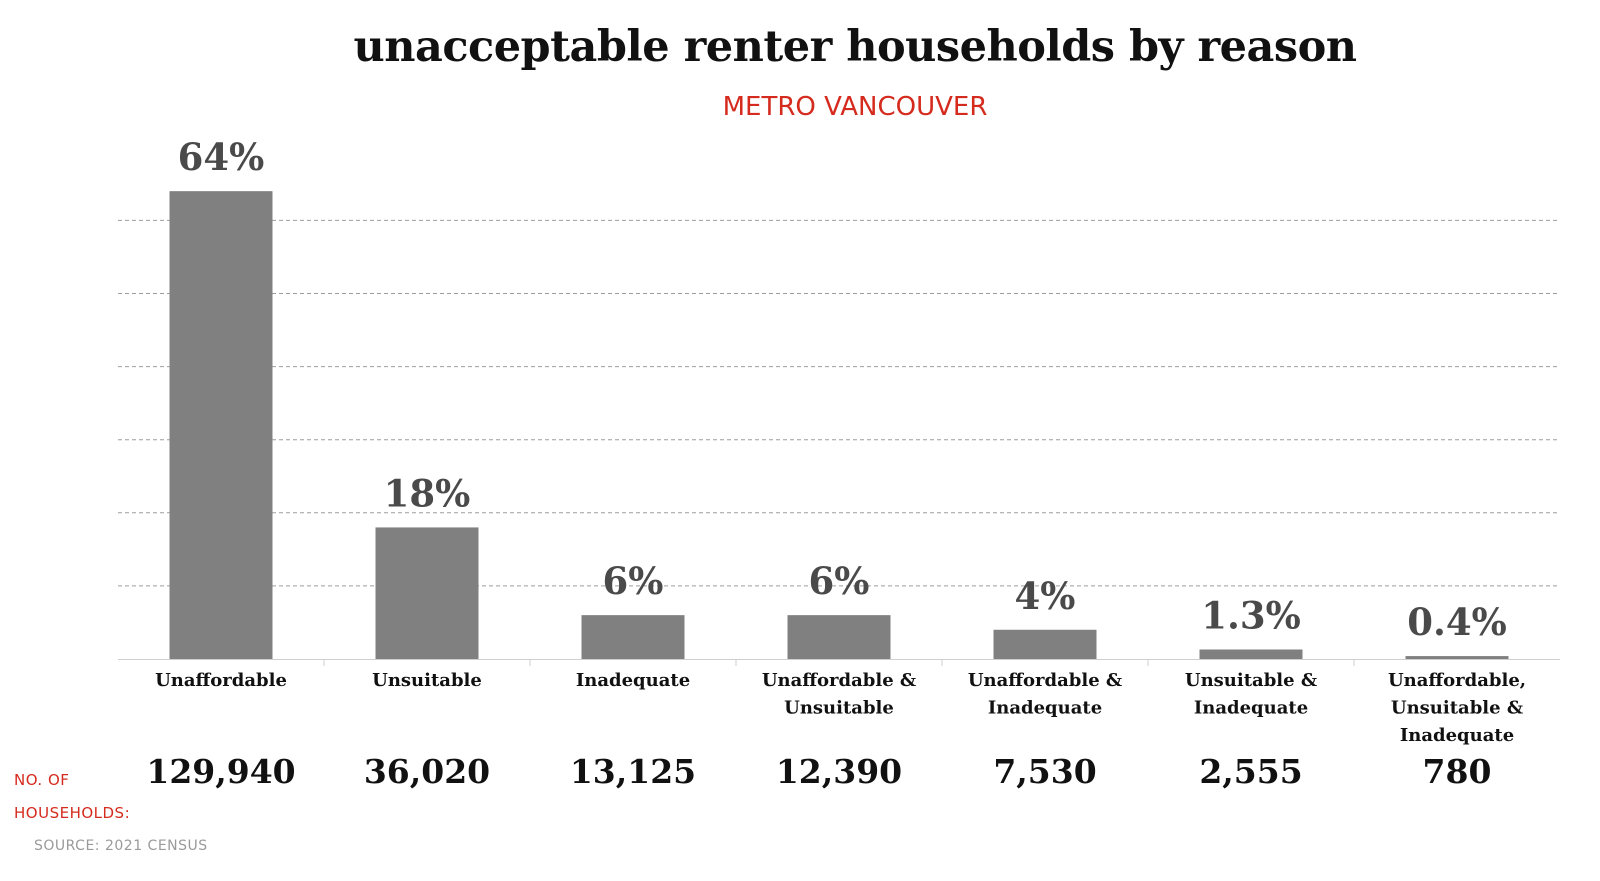  I want to click on chart-subtitle: METRO VANCOUVER, so click(855, 107).